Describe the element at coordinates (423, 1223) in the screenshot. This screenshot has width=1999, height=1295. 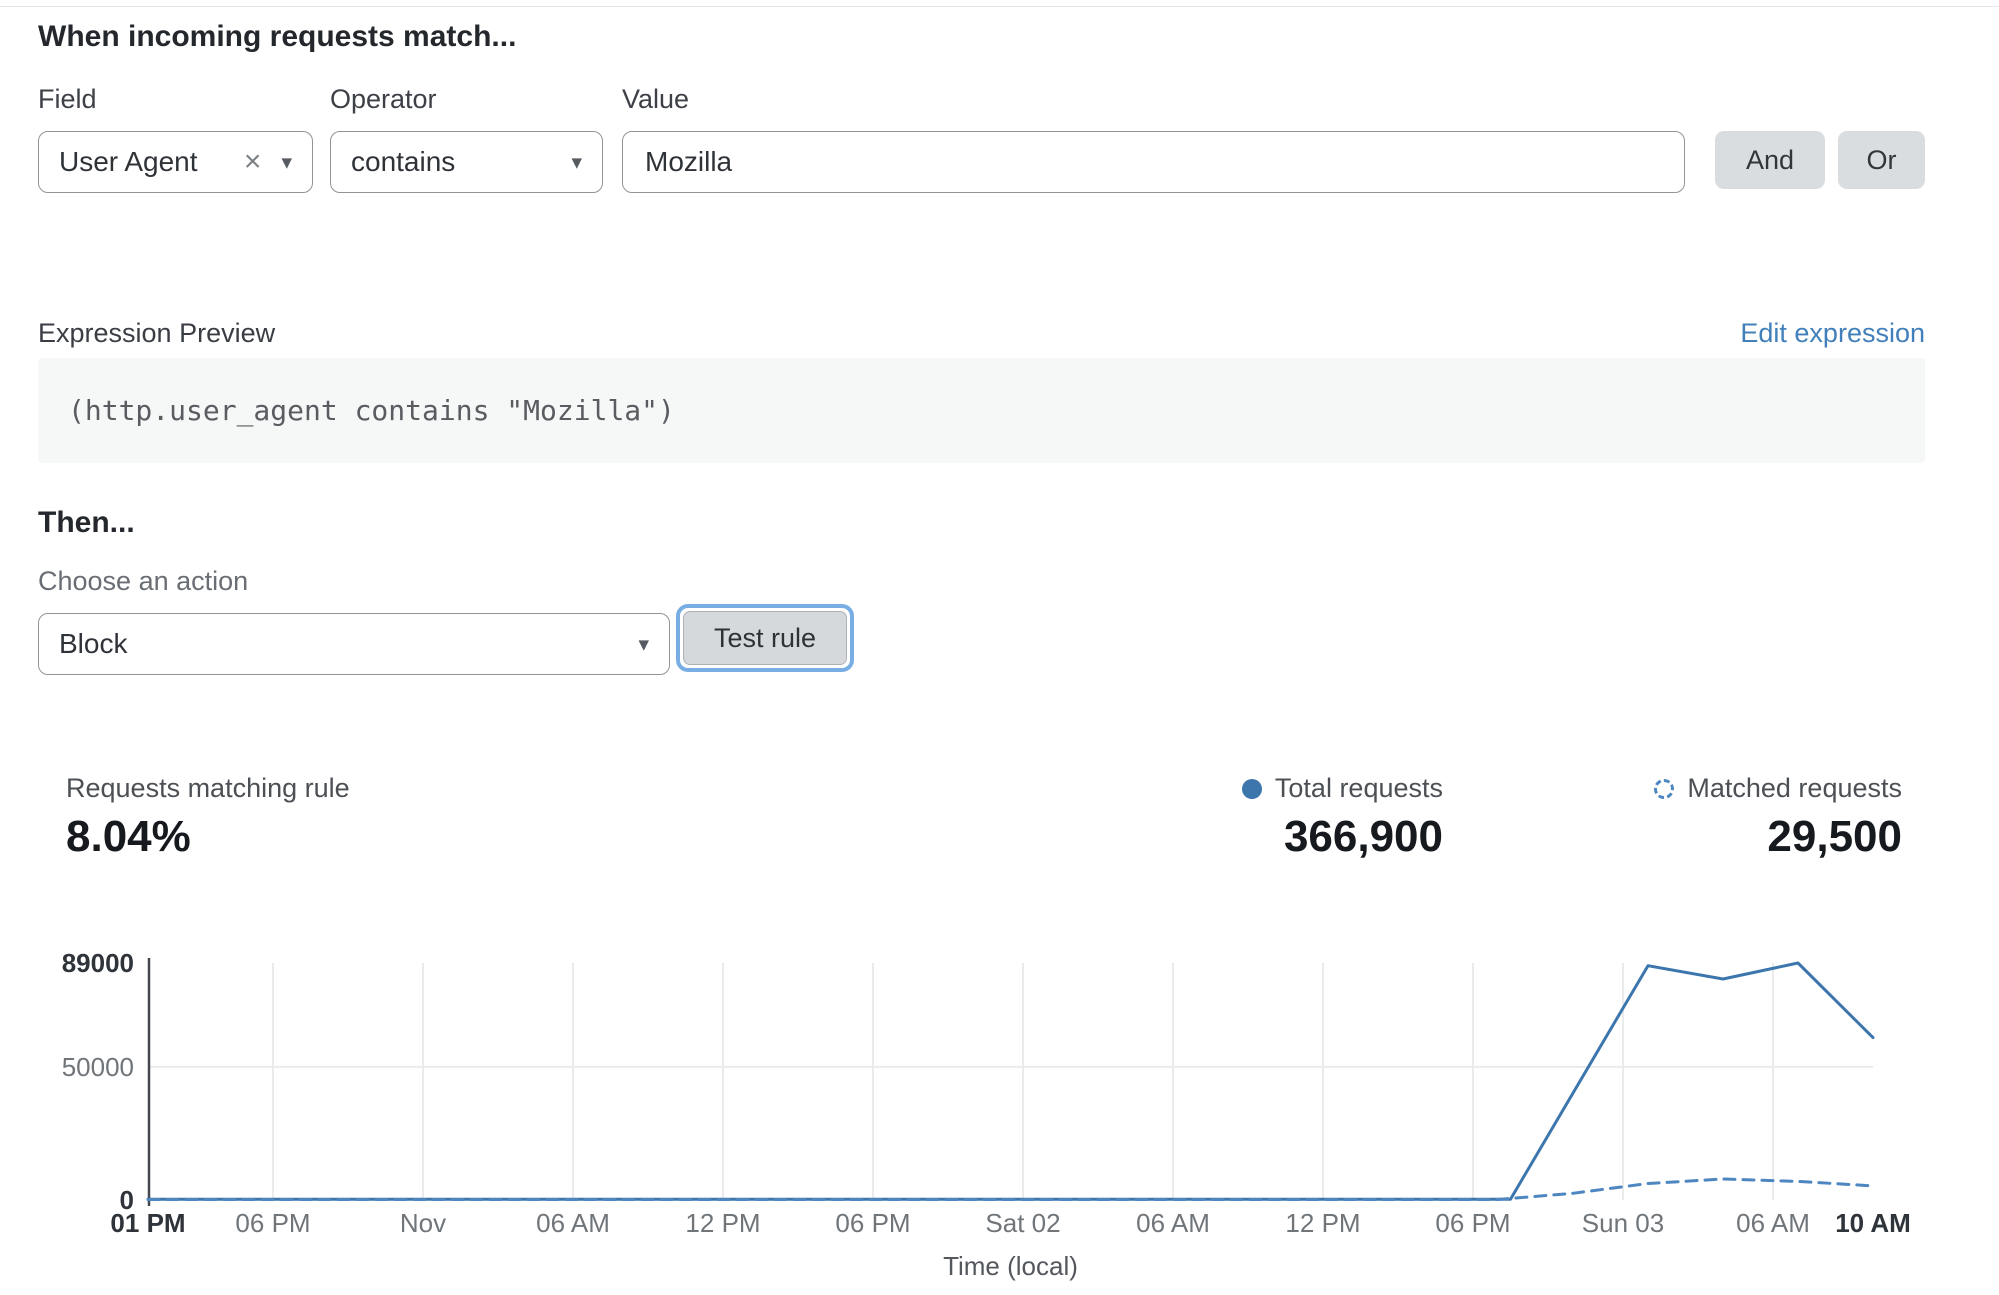
I see `x-tick-label: Nov` at that location.